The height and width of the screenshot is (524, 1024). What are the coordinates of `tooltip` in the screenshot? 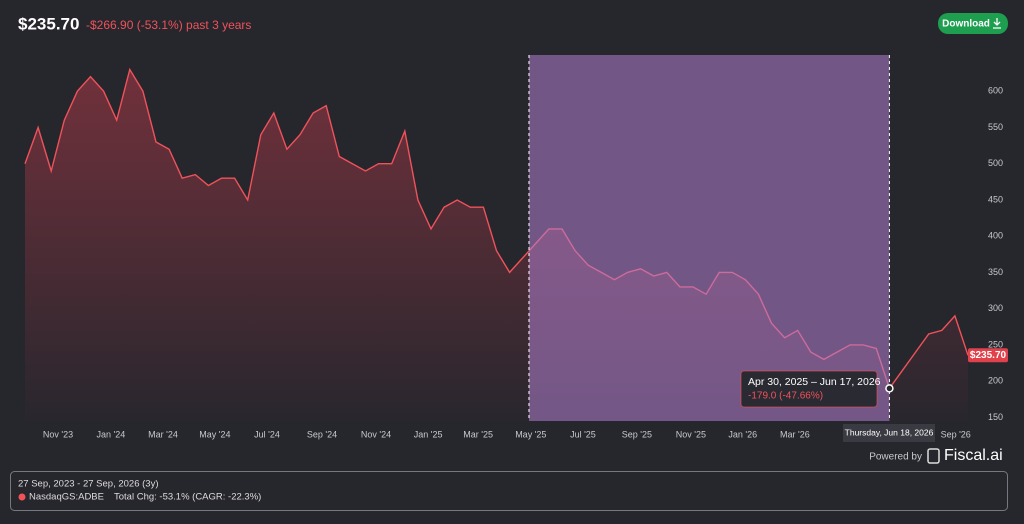 It's located at (809, 389).